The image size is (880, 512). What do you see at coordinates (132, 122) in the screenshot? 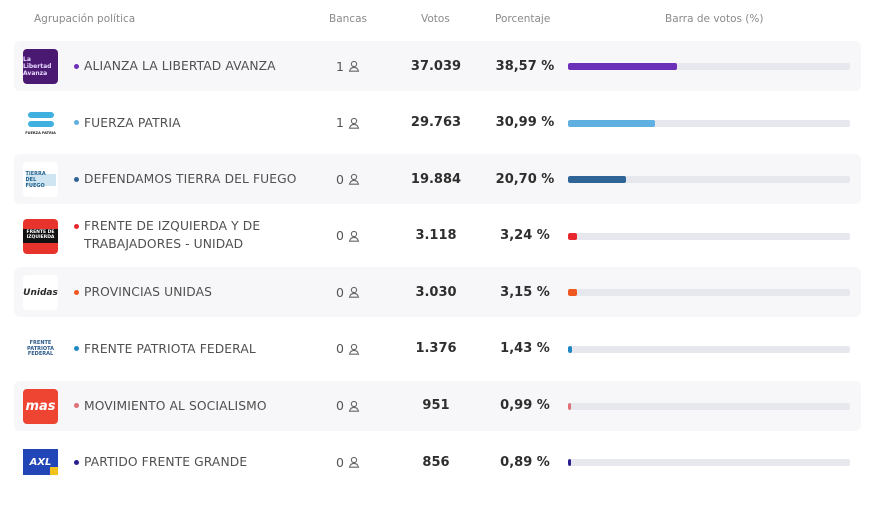
I see `party-name-text: FUERZA PATRIA` at bounding box center [132, 122].